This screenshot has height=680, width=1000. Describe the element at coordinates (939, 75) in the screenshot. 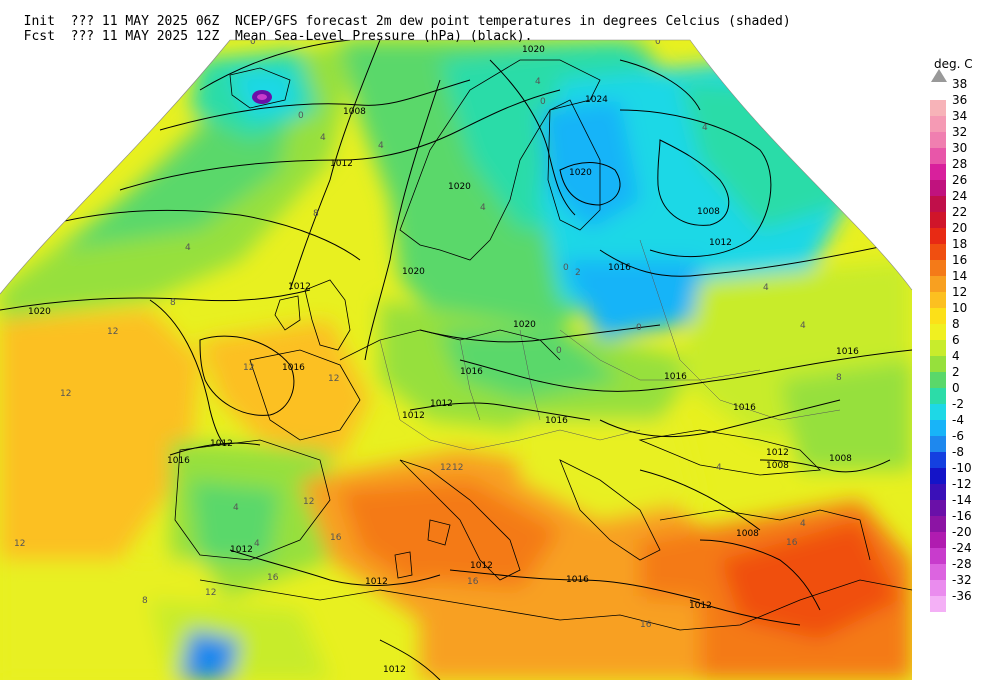

I see `legend-top-arrow-icon` at that location.